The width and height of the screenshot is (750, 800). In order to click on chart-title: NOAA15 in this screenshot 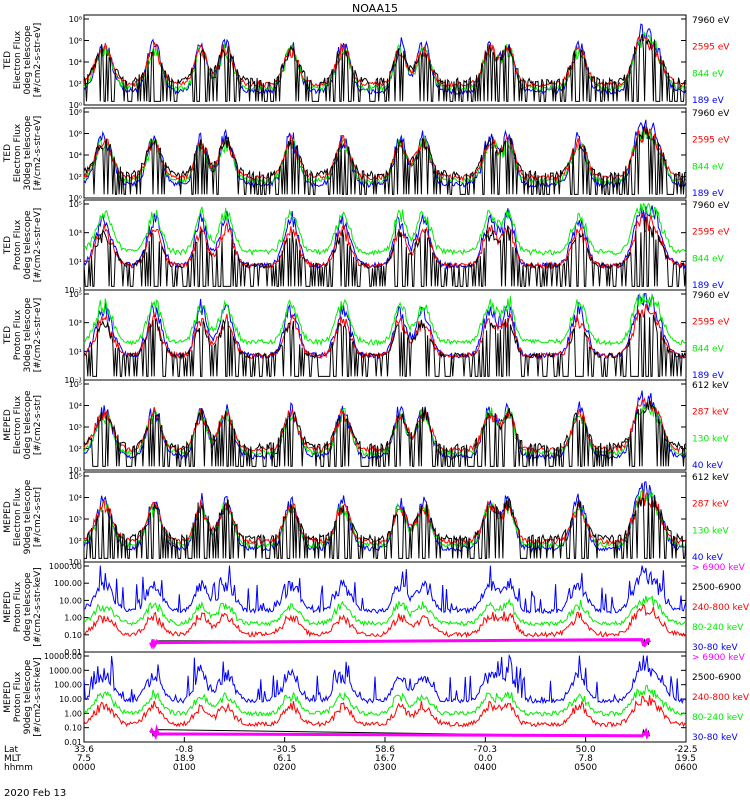, I will do `click(375, 8)`.